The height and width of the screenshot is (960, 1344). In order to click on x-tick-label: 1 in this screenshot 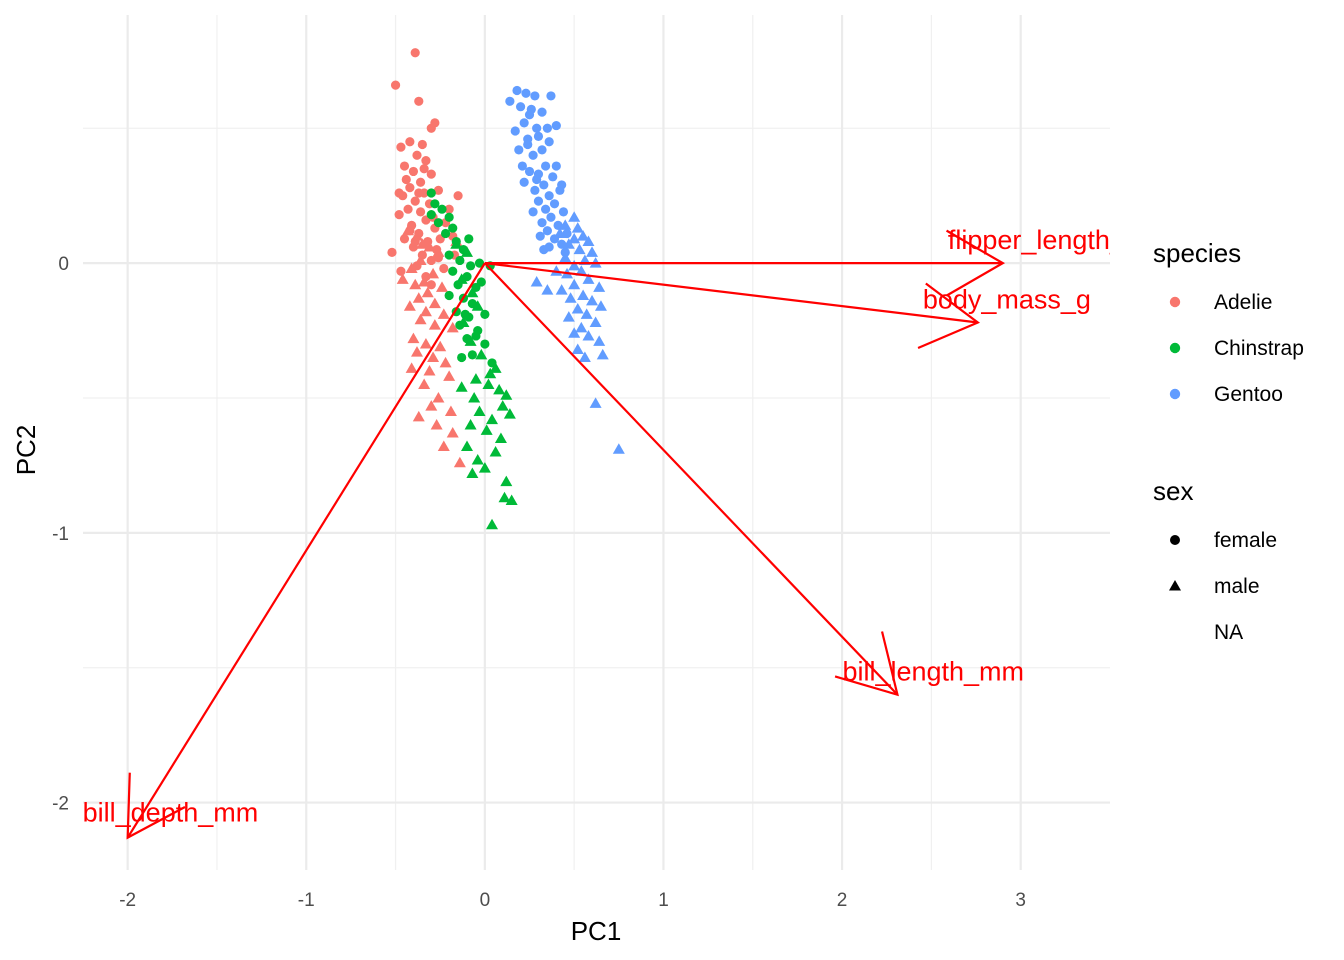, I will do `click(663, 900)`.